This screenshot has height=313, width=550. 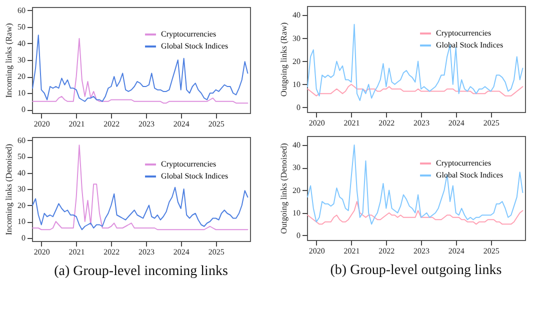 I want to click on y-axis-title: Outgoing links (Denoised), so click(x=283, y=188).